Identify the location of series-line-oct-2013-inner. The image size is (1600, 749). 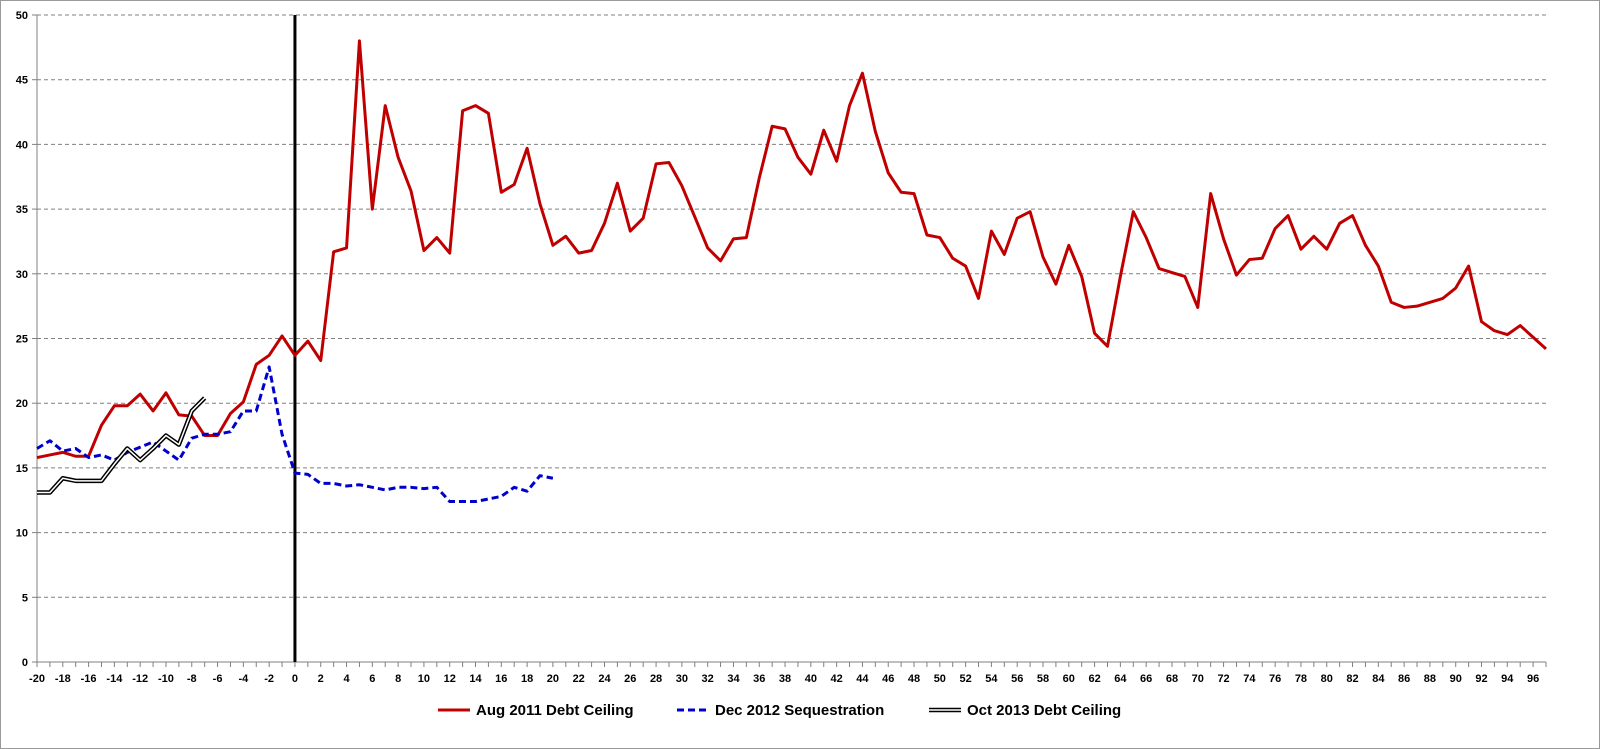
(121, 445).